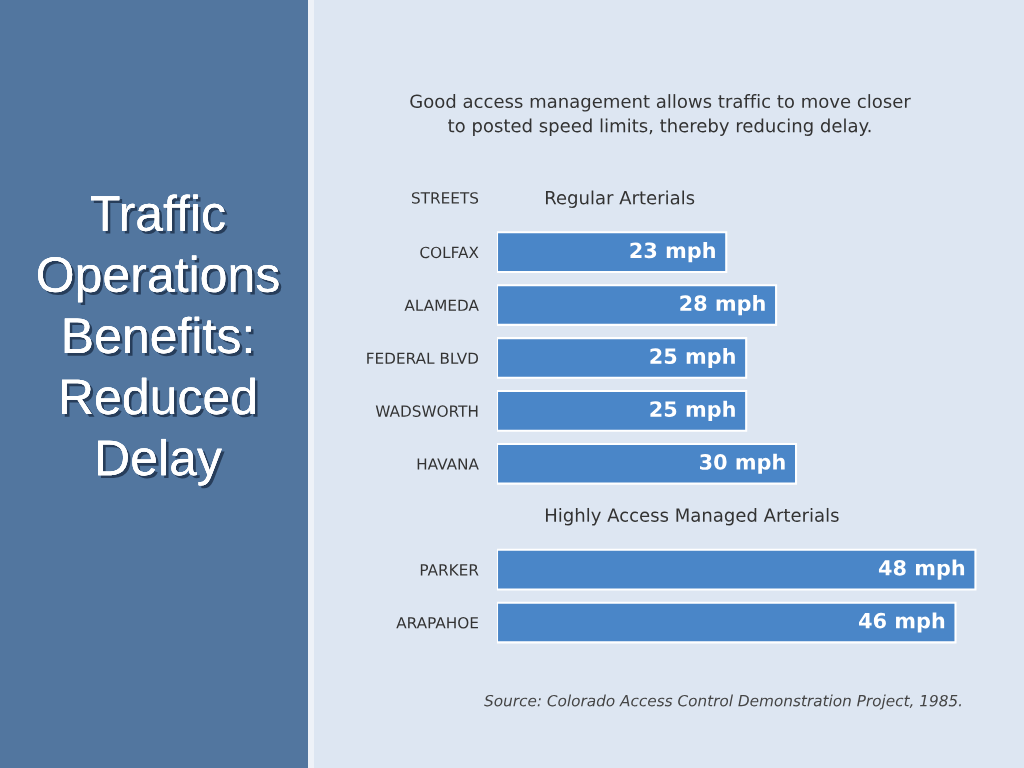 The width and height of the screenshot is (1024, 768). What do you see at coordinates (426, 411) in the screenshot?
I see `y-tick-label: WADSWORTH` at bounding box center [426, 411].